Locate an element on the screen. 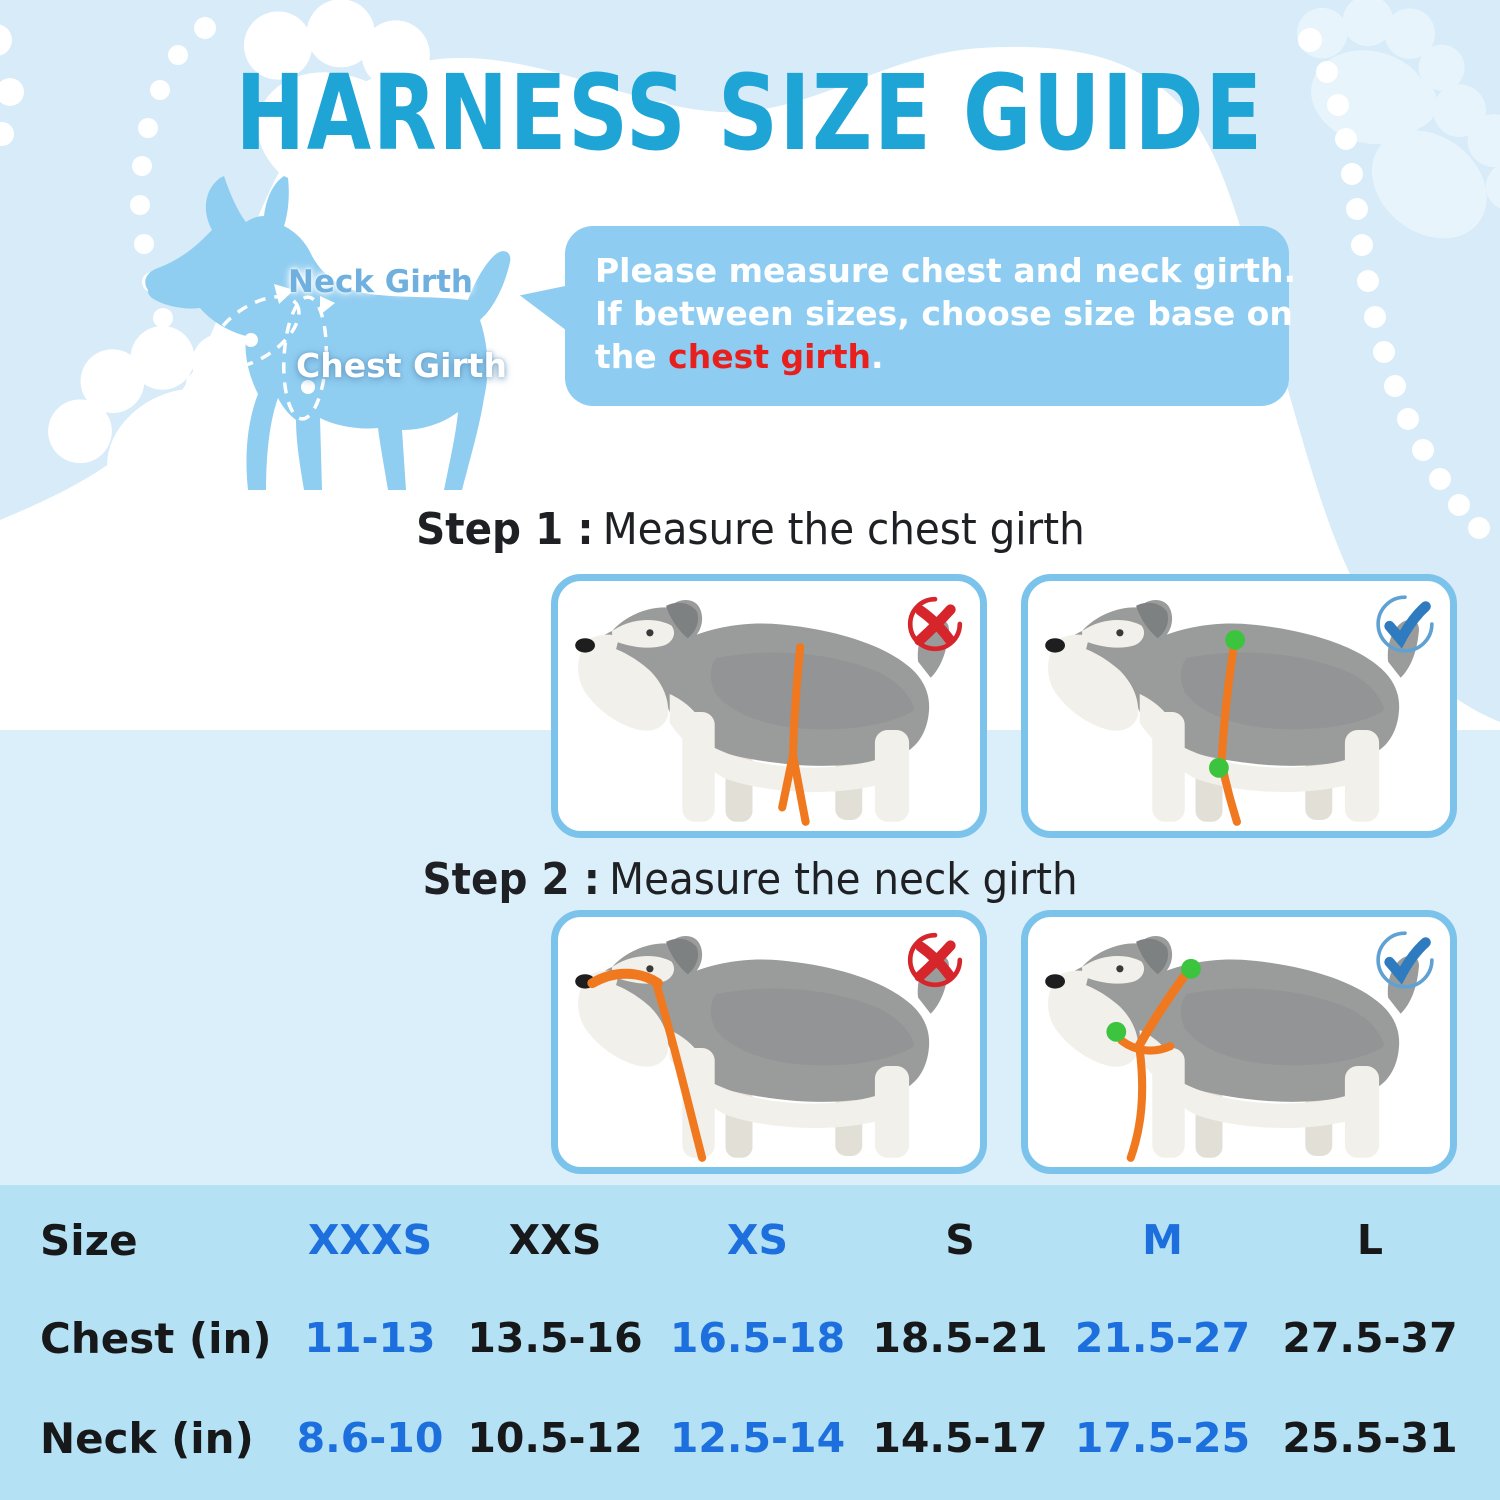  col-xxxs: XXXS is located at coordinates (370, 1240).